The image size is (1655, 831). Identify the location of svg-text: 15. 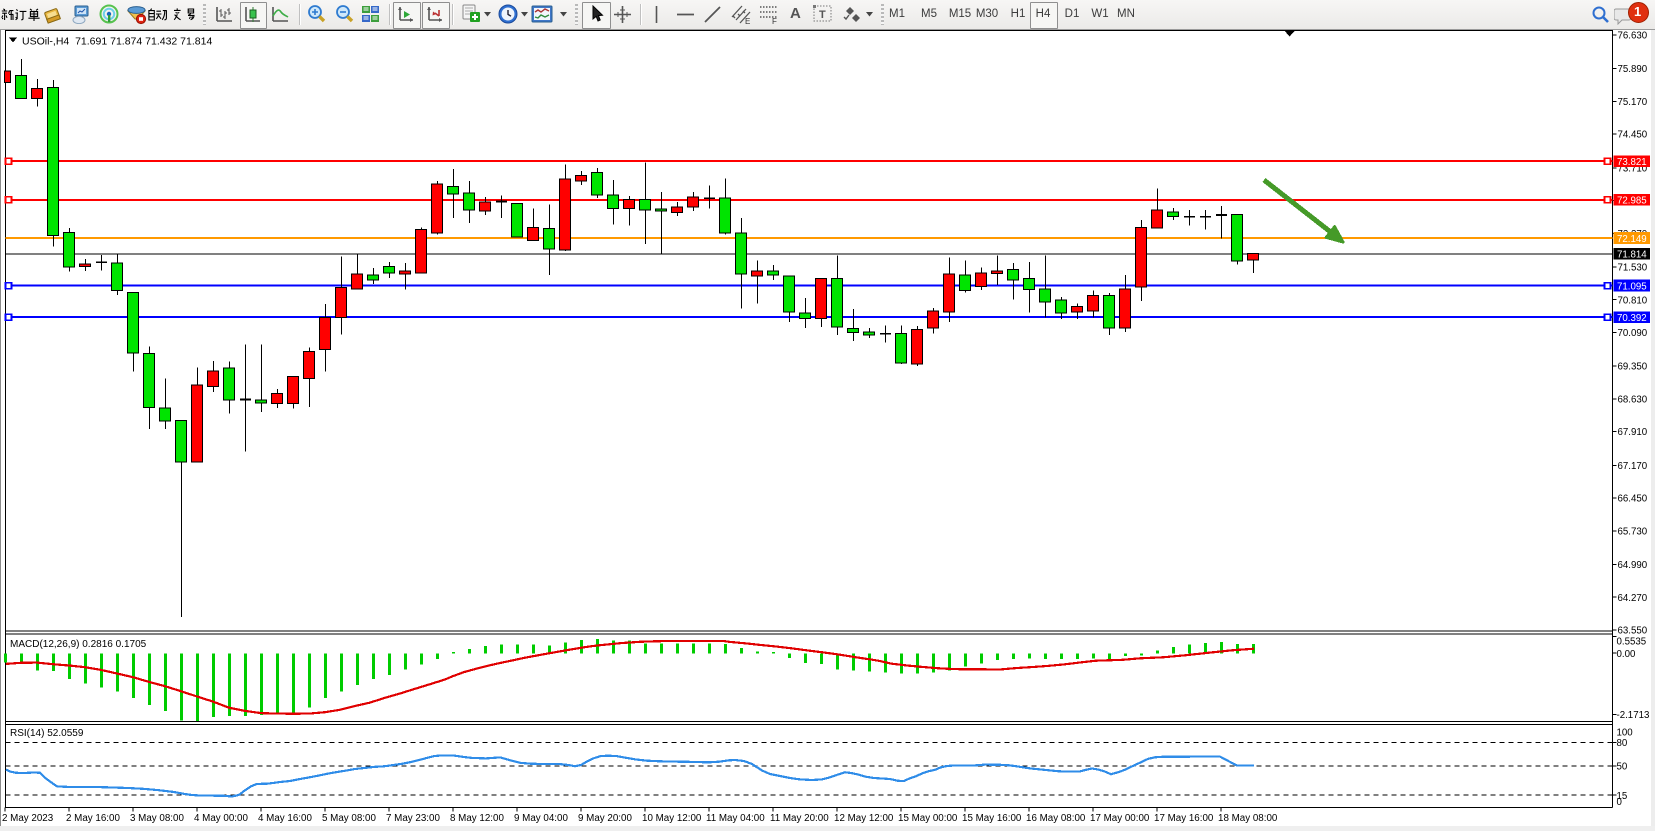
(1622, 796).